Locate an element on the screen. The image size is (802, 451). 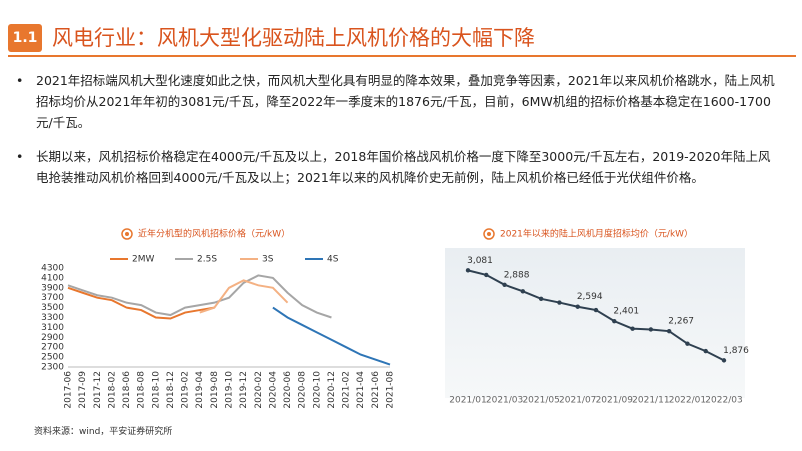
x-tick-label: 2020-10 is located at coordinates (317, 390).